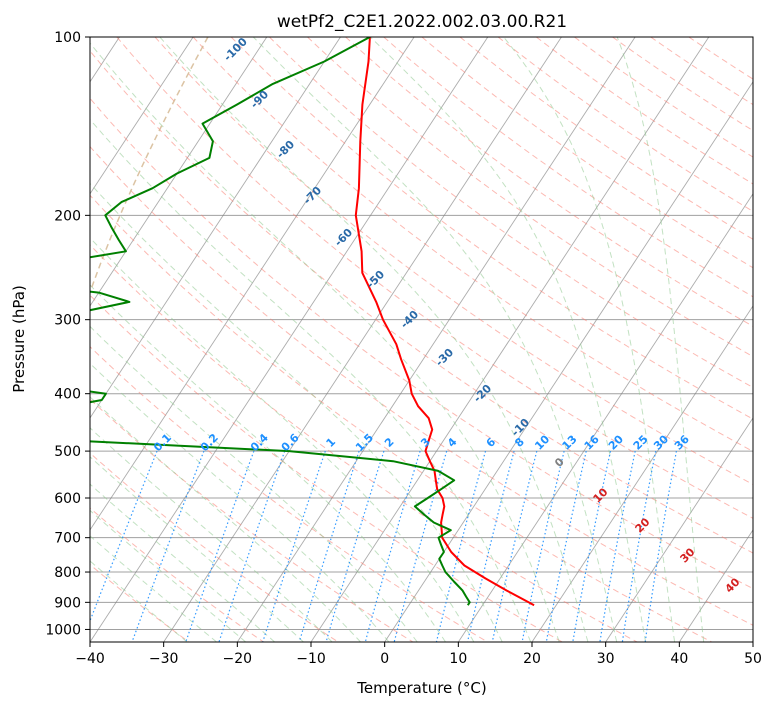 The width and height of the screenshot is (775, 708). Describe the element at coordinates (67, 603) in the screenshot. I see `y-tick-label: 900` at that location.